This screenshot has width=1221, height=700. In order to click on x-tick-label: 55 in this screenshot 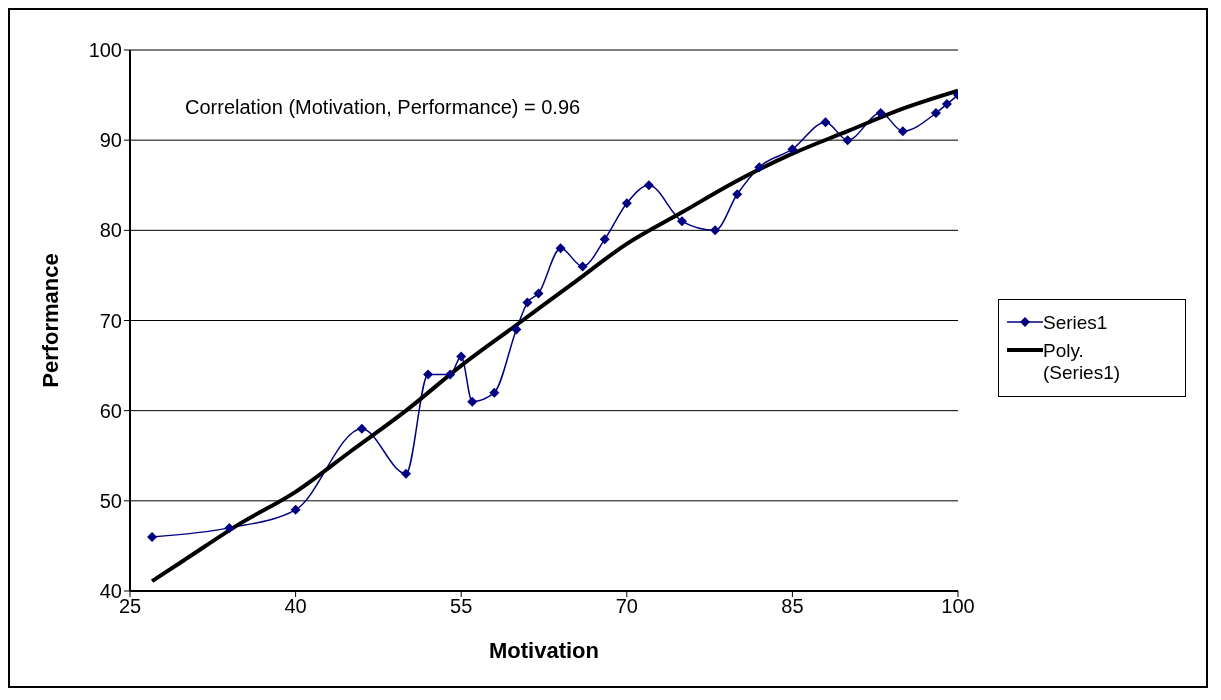, I will do `click(461, 606)`.